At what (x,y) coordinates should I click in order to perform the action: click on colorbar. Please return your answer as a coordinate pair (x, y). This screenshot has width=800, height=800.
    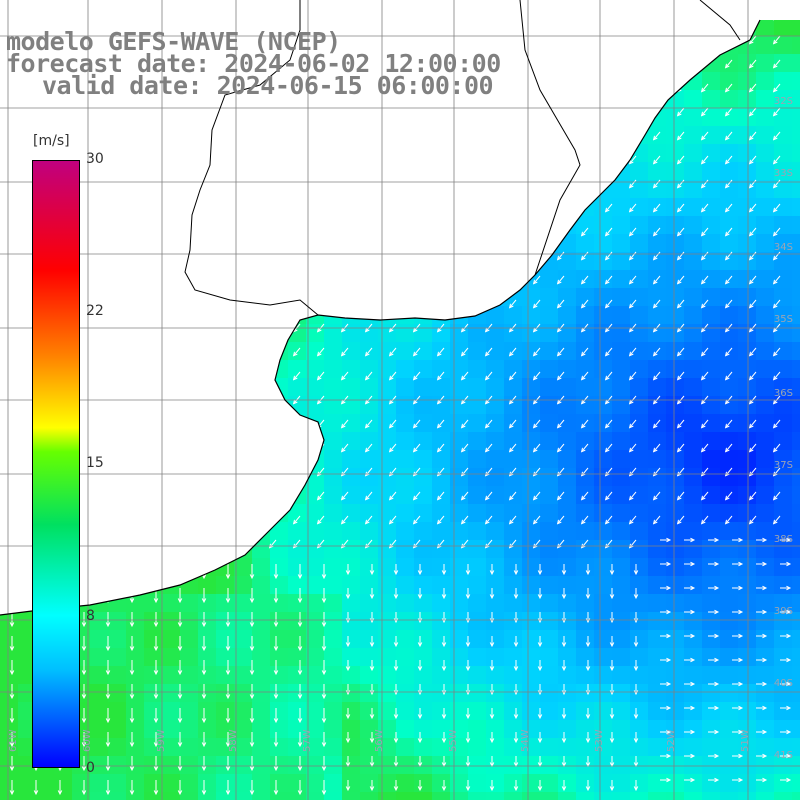
    Looking at the image, I should click on (56, 464).